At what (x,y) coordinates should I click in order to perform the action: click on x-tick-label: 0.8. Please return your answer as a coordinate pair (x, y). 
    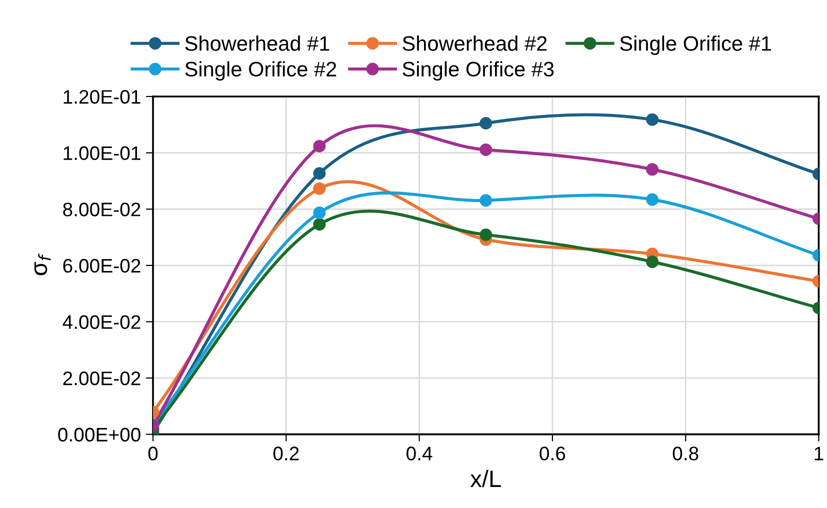
    Looking at the image, I should click on (685, 453).